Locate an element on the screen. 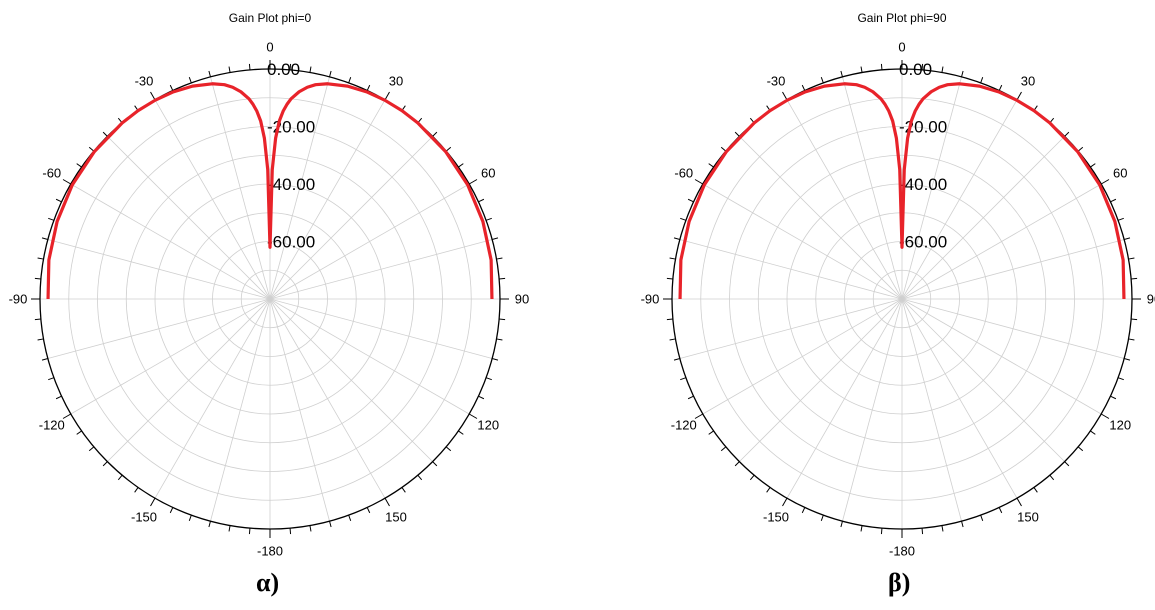  angle-tick-label: 60 is located at coordinates (1120, 173).